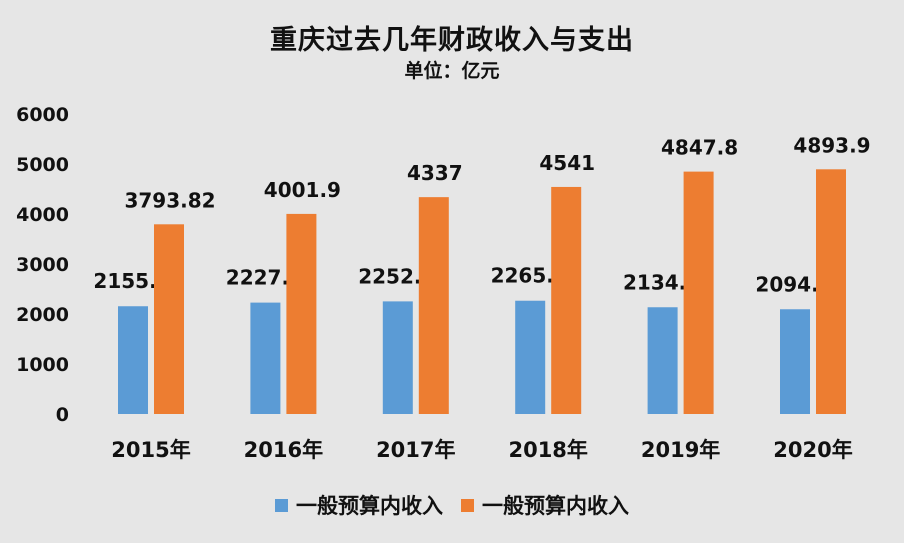  What do you see at coordinates (812, 450) in the screenshot?
I see `x-tick-label: 2020年` at bounding box center [812, 450].